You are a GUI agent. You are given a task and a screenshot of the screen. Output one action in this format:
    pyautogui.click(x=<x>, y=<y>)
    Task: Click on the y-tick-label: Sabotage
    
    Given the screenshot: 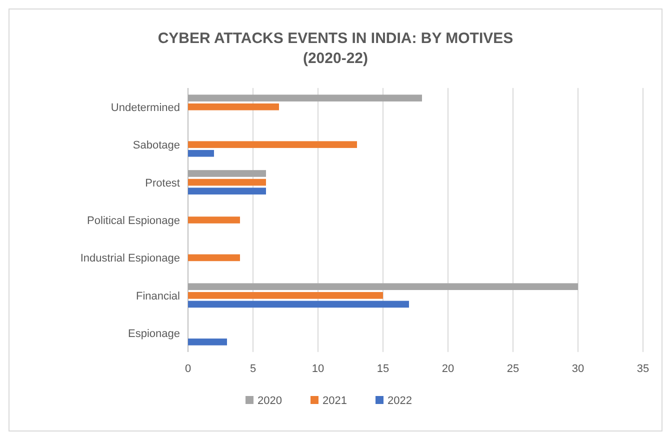 What is the action you would take?
    pyautogui.click(x=156, y=146)
    